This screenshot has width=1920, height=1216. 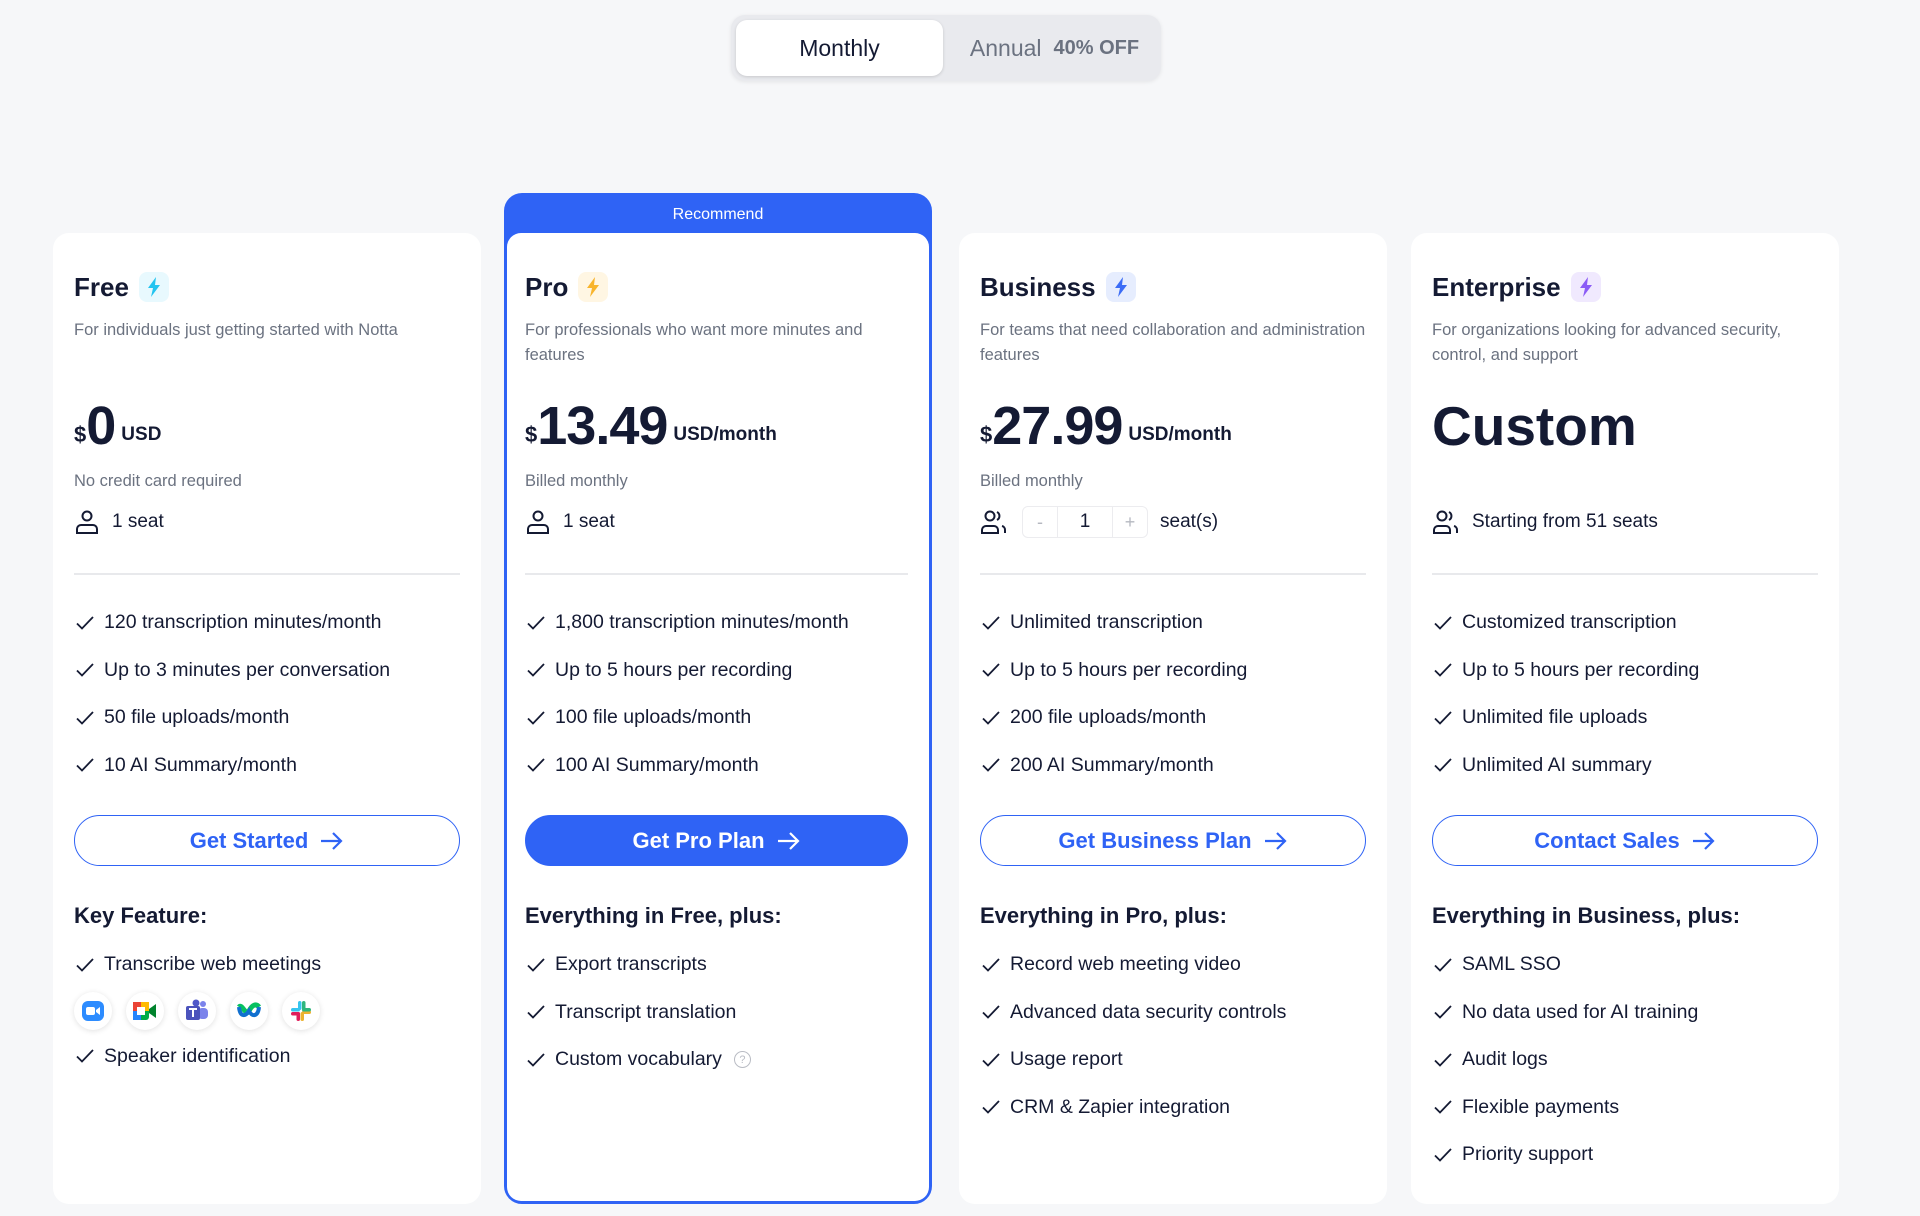 I want to click on price-amount: Custom, so click(x=1534, y=426).